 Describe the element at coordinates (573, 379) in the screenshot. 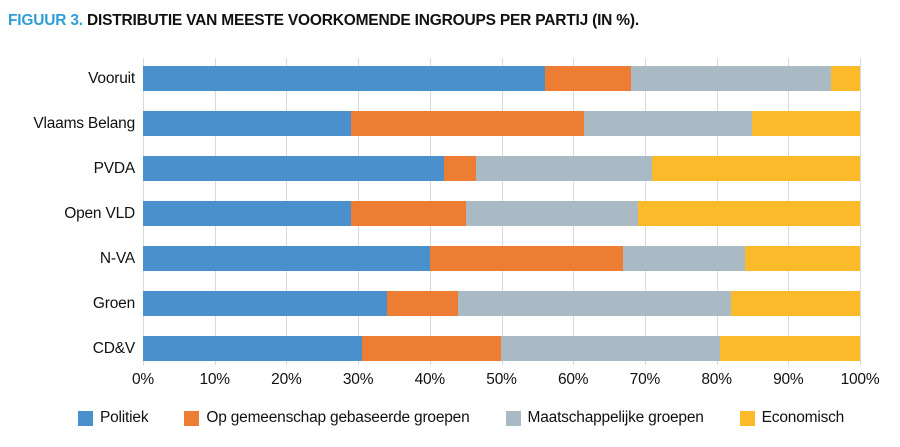

I see `x-axis-tick-label: 60%` at that location.